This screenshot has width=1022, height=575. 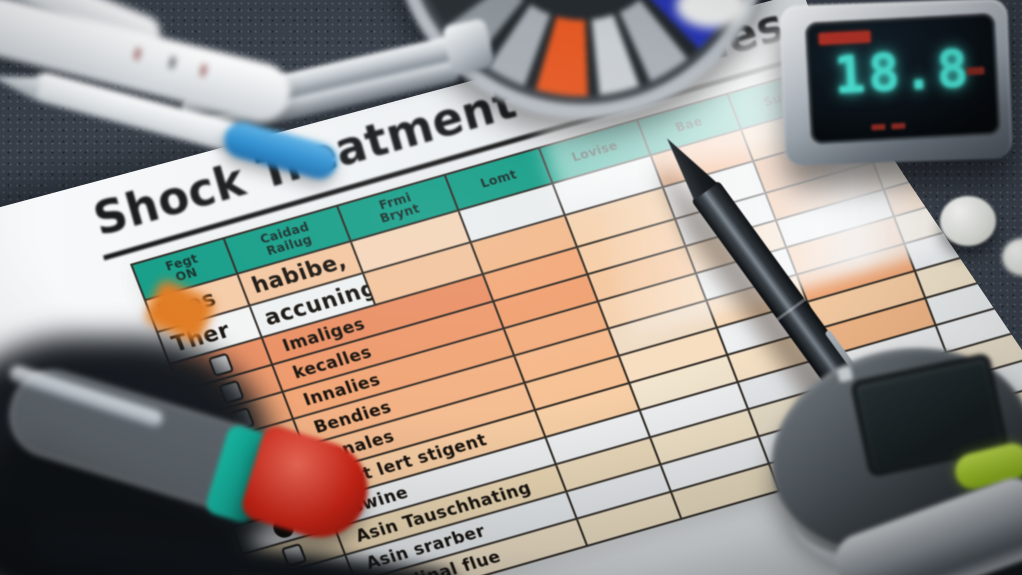 What do you see at coordinates (902, 78) in the screenshot?
I see `meter-screen: 18.8` at bounding box center [902, 78].